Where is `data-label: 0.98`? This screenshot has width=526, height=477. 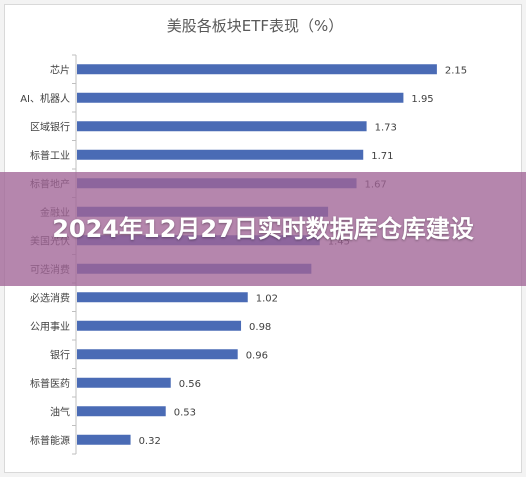
data-label: 0.98 is located at coordinates (260, 327).